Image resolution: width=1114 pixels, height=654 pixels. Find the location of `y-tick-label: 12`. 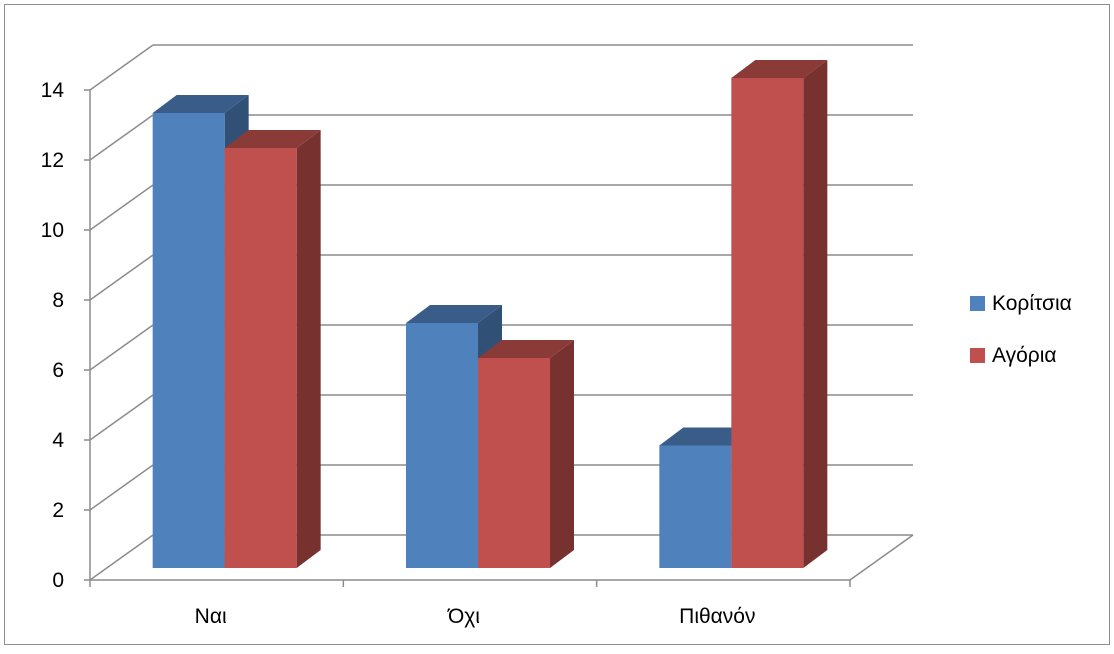

y-tick-label: 12 is located at coordinates (52, 160).